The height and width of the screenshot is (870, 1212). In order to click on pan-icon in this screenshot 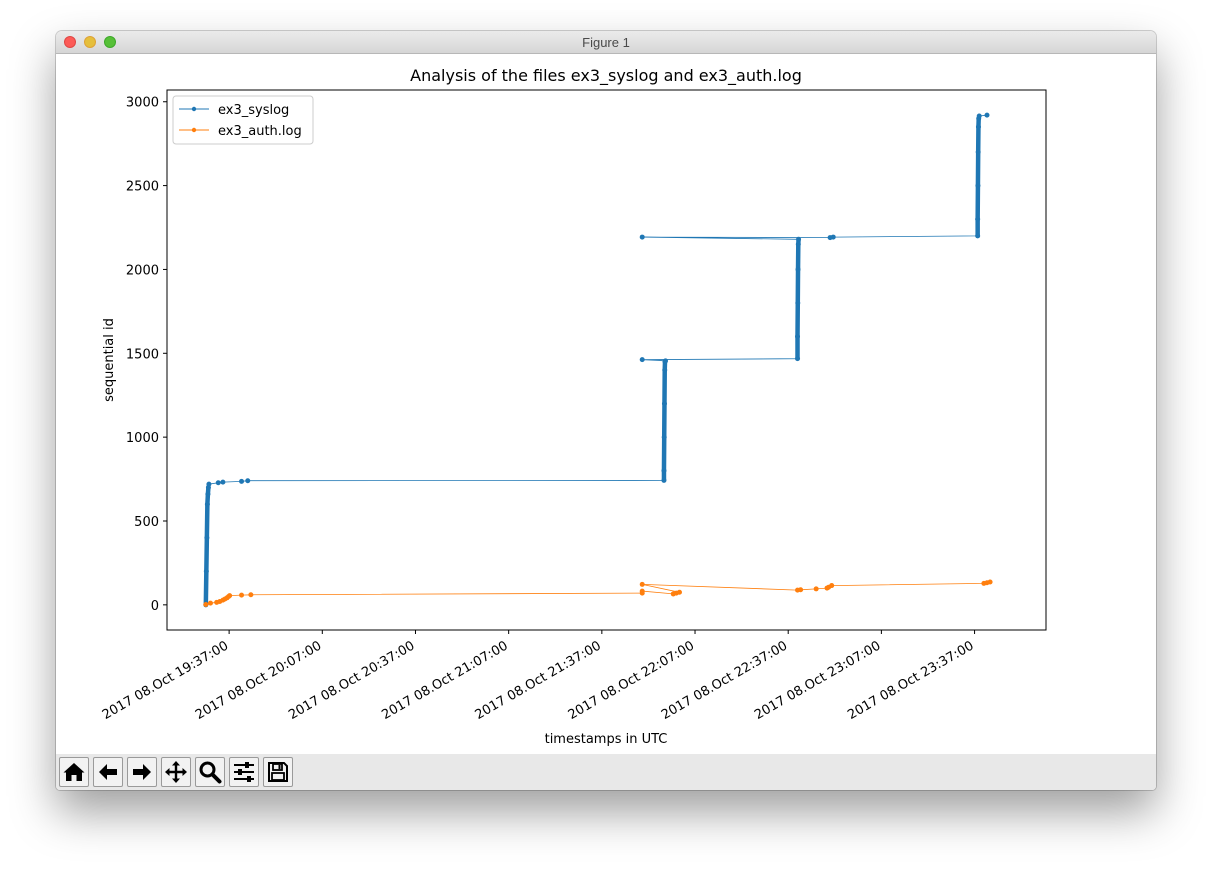, I will do `click(176, 772)`.